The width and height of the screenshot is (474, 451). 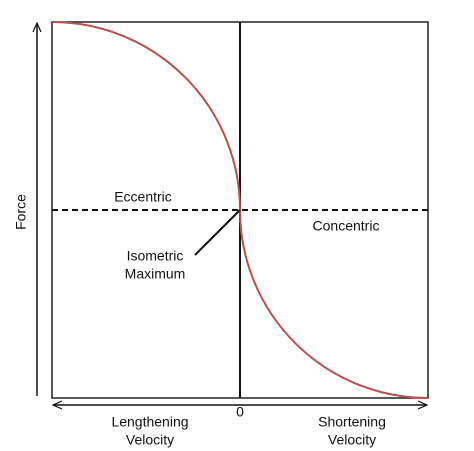 I want to click on callout-line, so click(x=217, y=232).